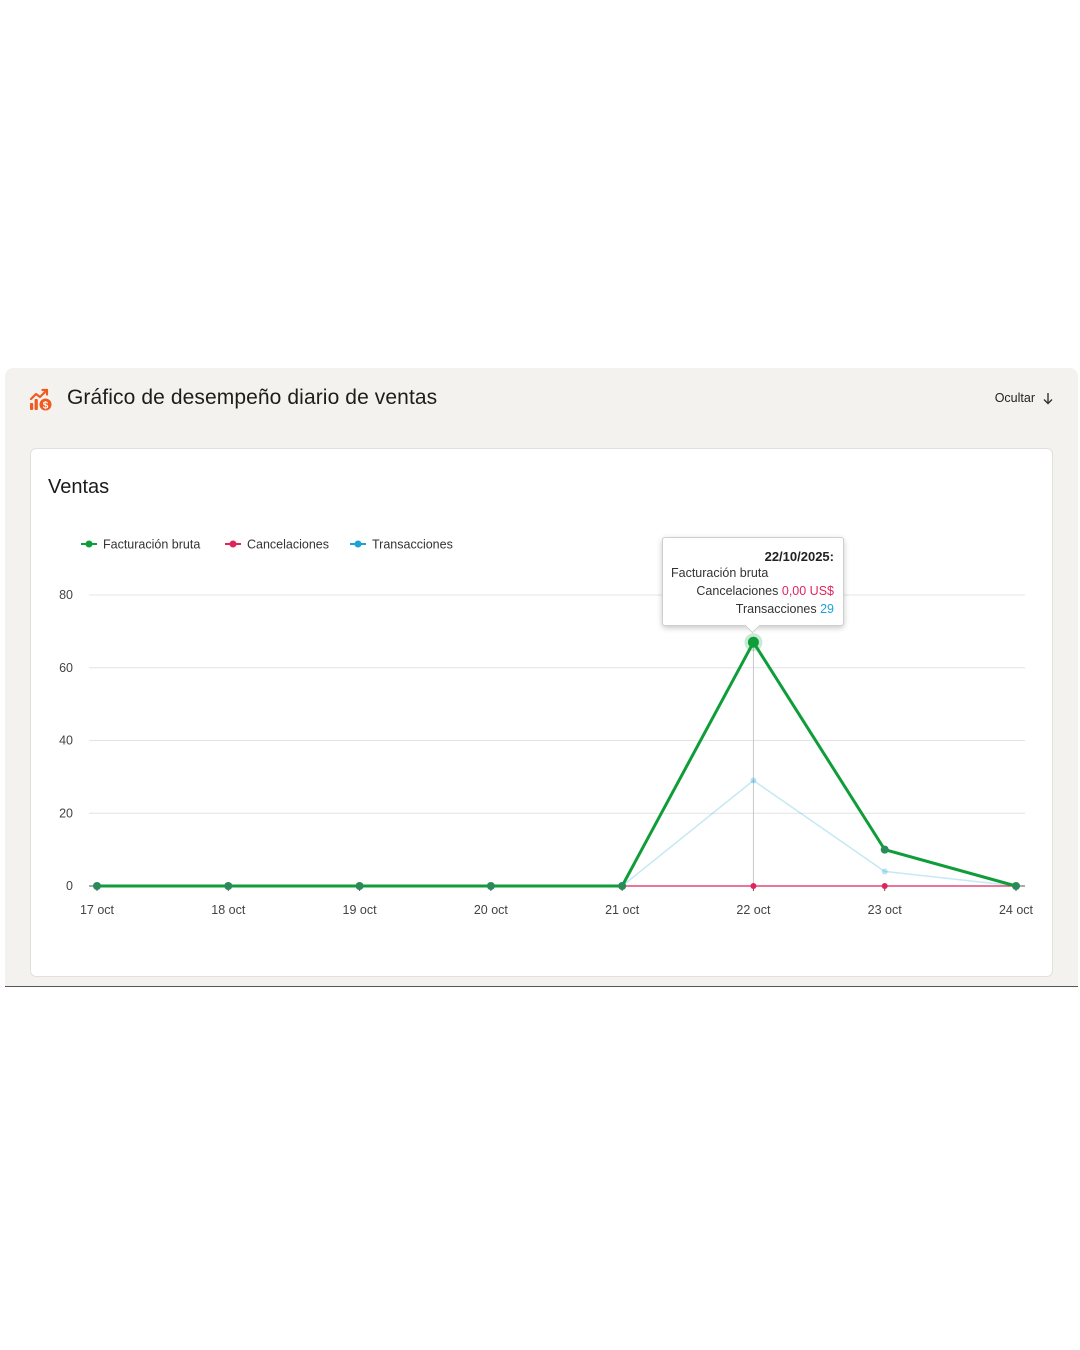 The width and height of the screenshot is (1080, 1350). I want to click on arrow-down-icon, so click(1048, 398).